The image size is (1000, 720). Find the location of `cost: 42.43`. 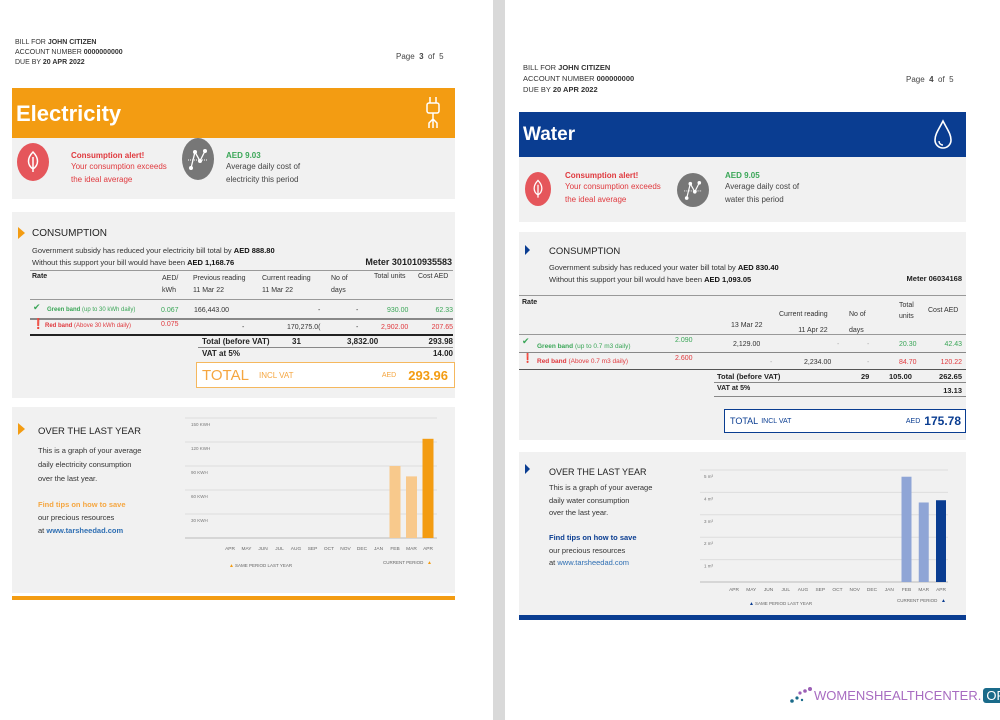

cost: 42.43 is located at coordinates (953, 344).